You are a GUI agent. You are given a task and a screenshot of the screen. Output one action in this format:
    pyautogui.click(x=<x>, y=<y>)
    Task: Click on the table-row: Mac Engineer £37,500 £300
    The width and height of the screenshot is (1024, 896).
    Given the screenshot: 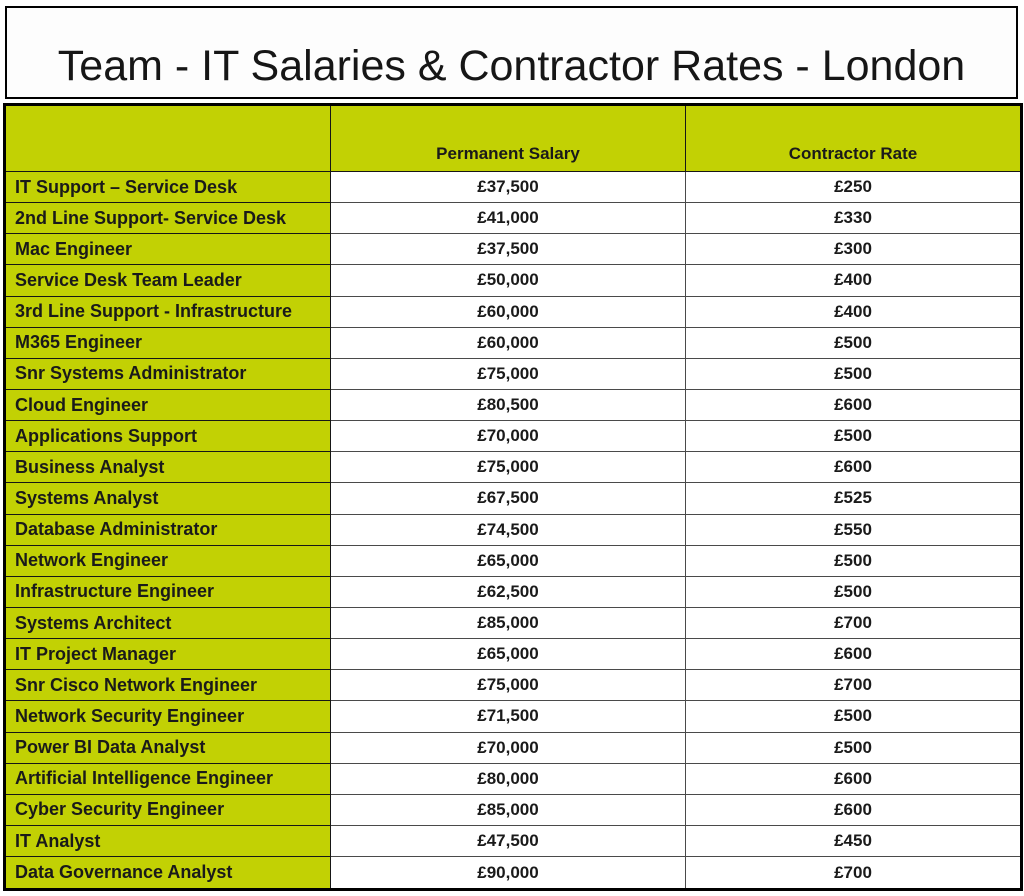 What is the action you would take?
    pyautogui.click(x=513, y=249)
    